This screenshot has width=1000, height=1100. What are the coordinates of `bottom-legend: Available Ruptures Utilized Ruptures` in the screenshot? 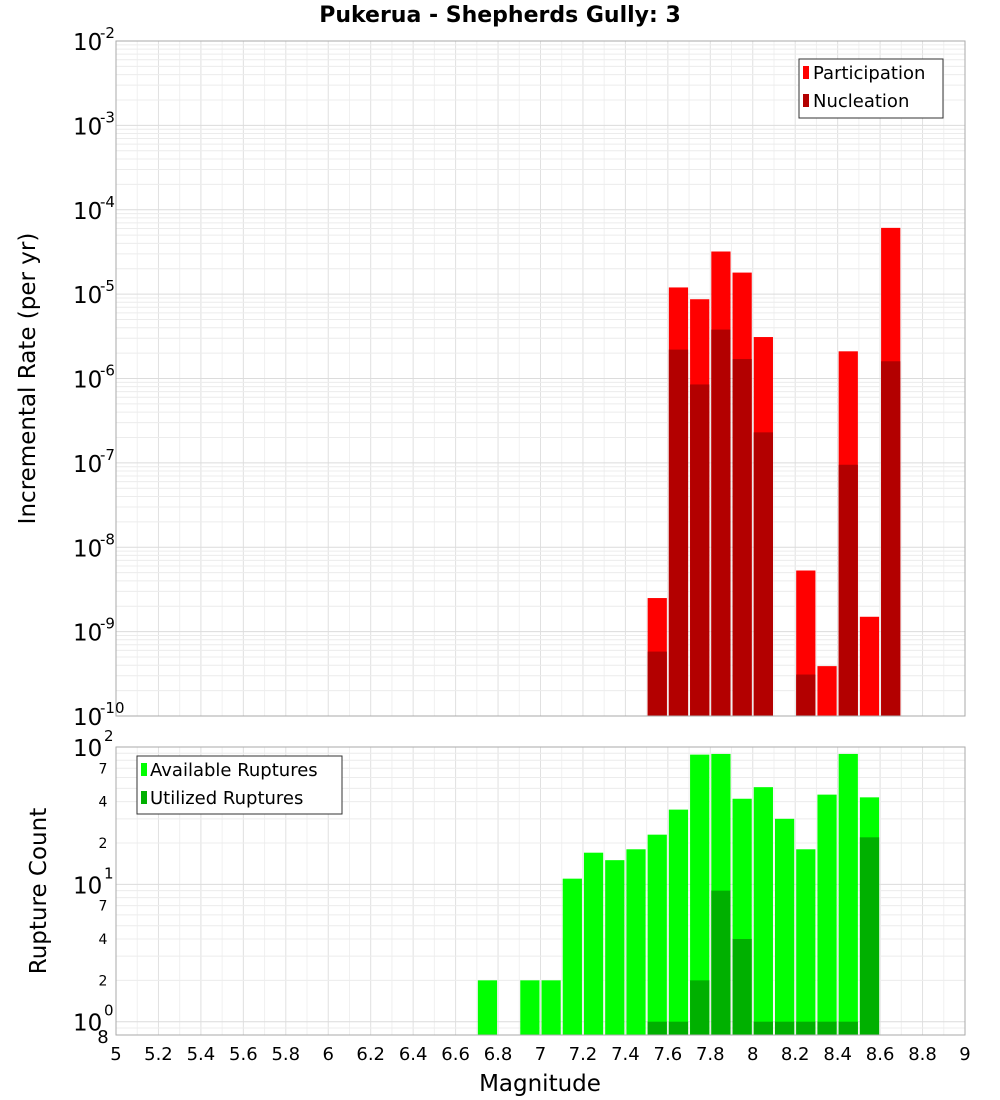 It's located at (239, 785).